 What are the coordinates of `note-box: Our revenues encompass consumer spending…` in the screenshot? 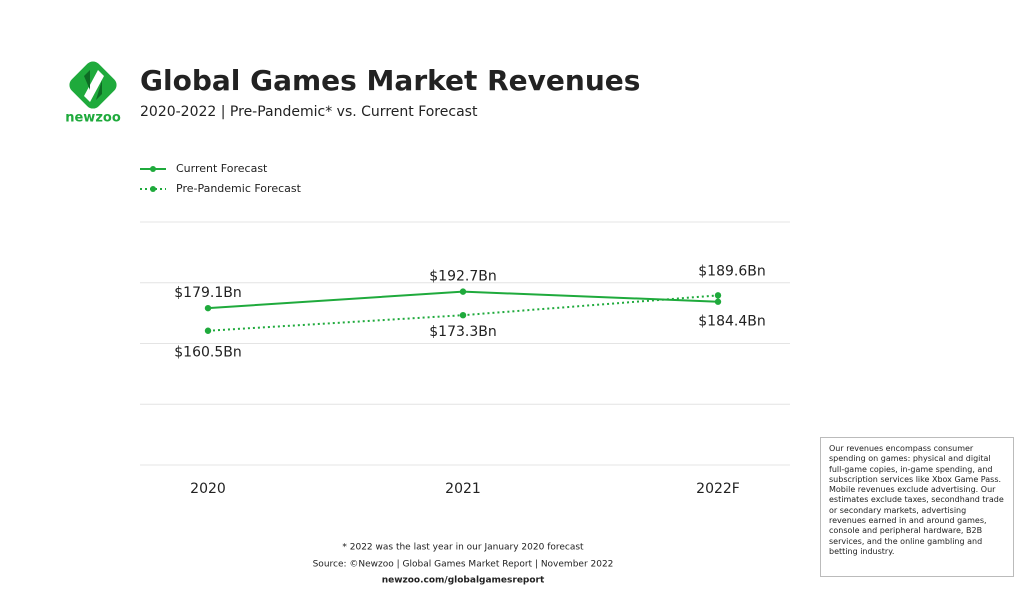 It's located at (917, 507).